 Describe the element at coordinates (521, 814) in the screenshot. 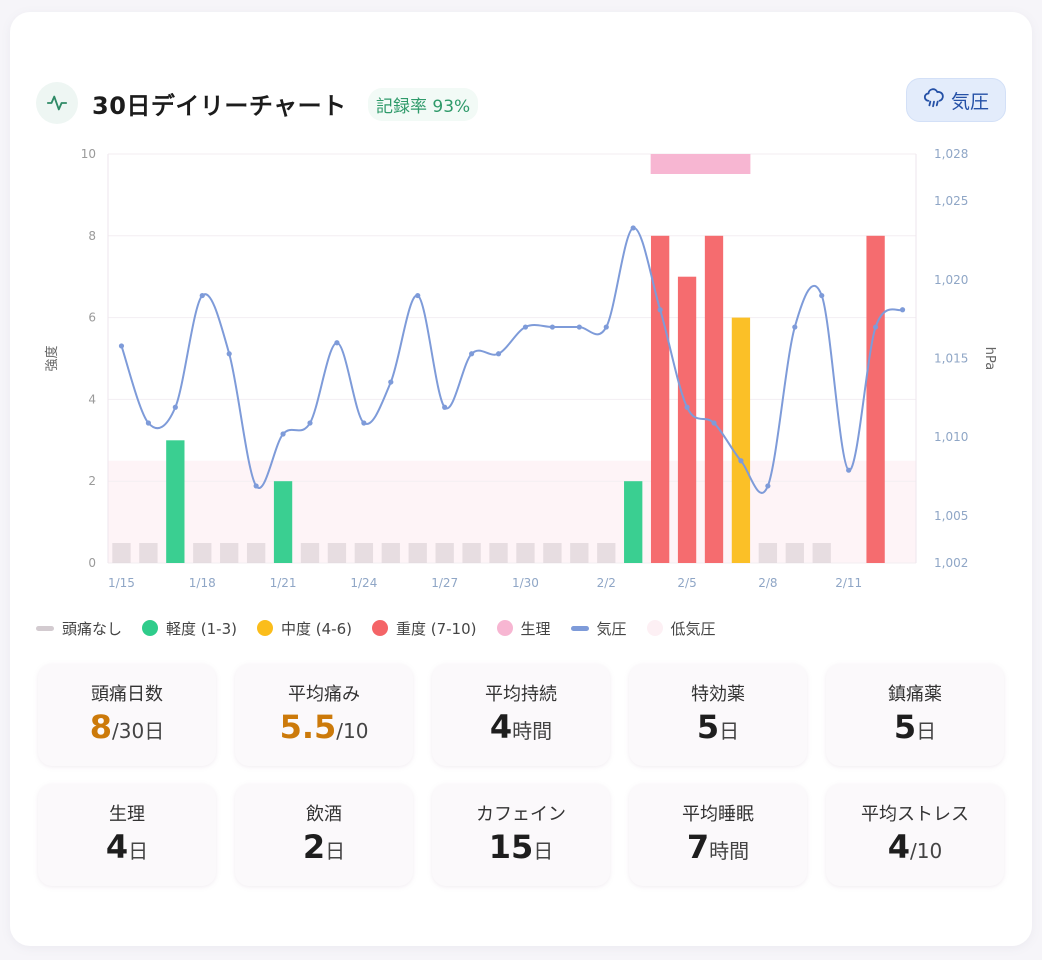

I see `stat-label: カフェイン` at that location.